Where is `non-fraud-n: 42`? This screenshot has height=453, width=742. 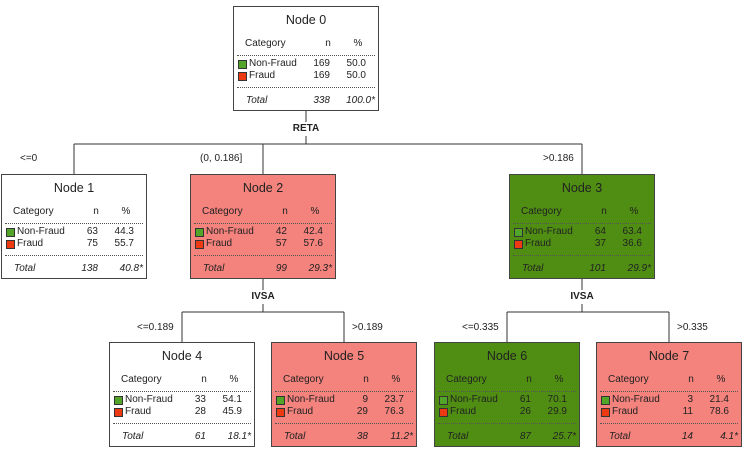 non-fraud-n: 42 is located at coordinates (281, 231).